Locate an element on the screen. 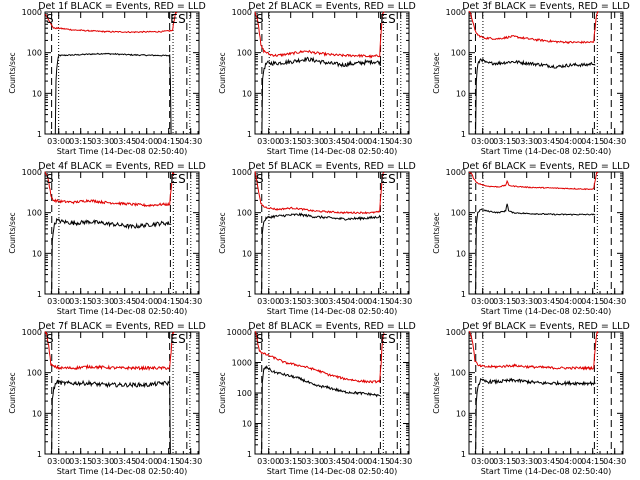 This screenshot has height=480, width=640. panel-title: Det 8f BLACK = Events, RED = LLD is located at coordinates (332, 326).